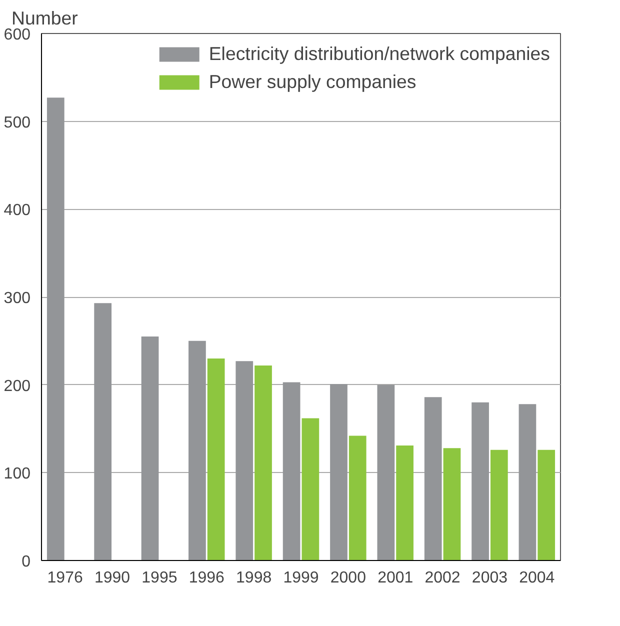 Image resolution: width=620 pixels, height=626 pixels. I want to click on legend-label: Power supply companies, so click(312, 82).